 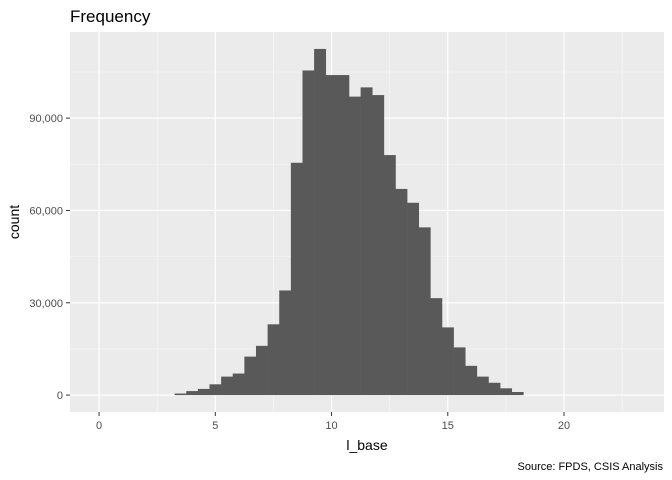 What do you see at coordinates (366, 445) in the screenshot?
I see `x-axis-title: l_base` at bounding box center [366, 445].